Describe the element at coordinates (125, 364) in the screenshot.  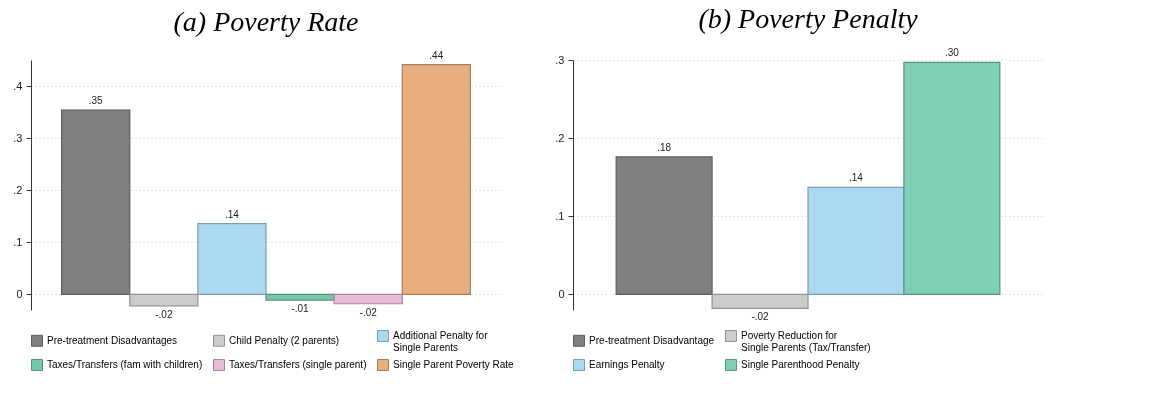
I see `legend-label: Taxes/Transfers (fam with children)` at that location.